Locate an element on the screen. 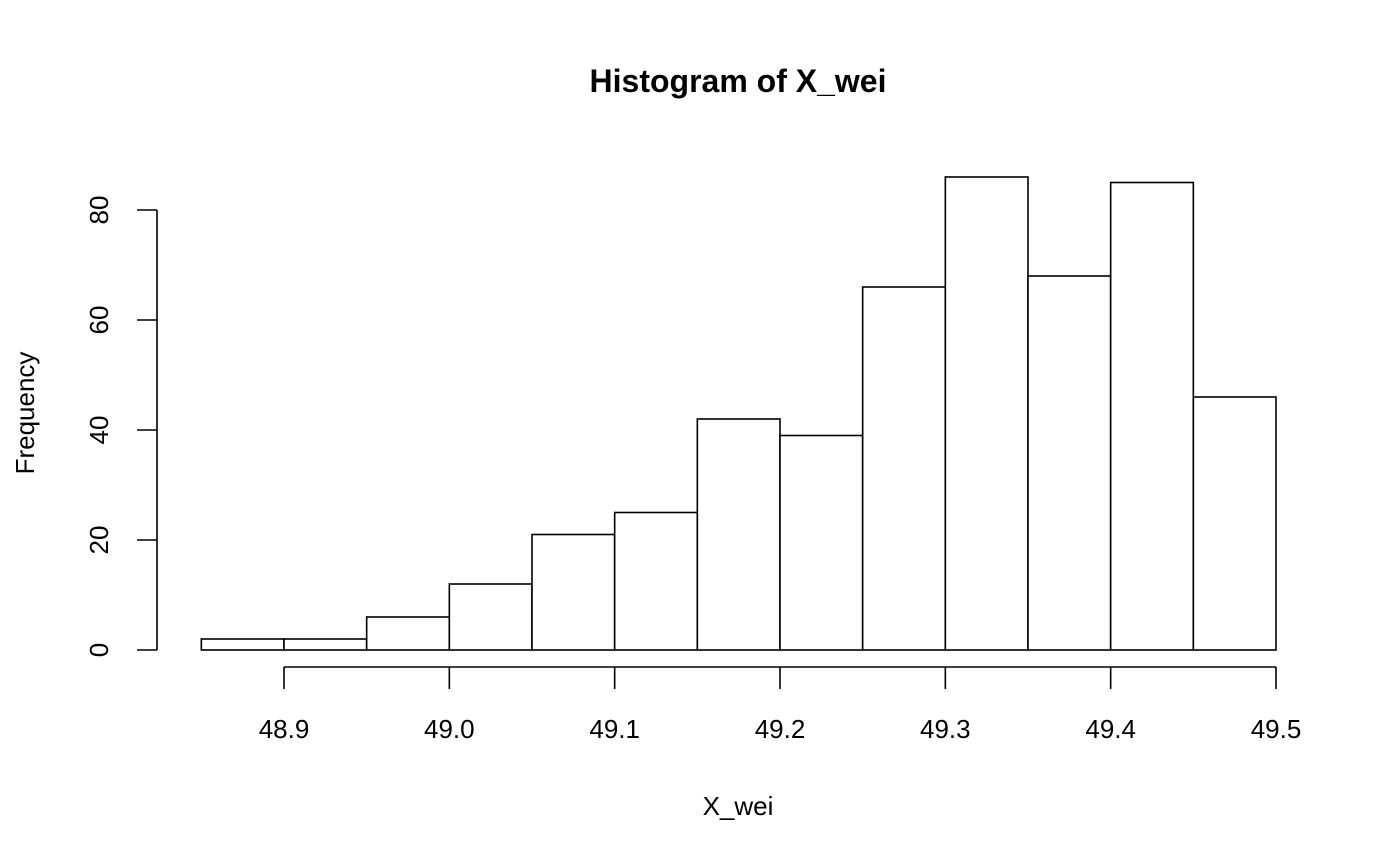  y-tick-label: 80 is located at coordinates (99, 210).